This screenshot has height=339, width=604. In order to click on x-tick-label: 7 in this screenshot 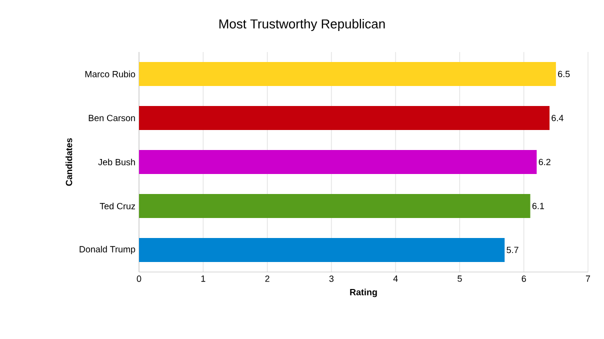, I will do `click(588, 279)`.